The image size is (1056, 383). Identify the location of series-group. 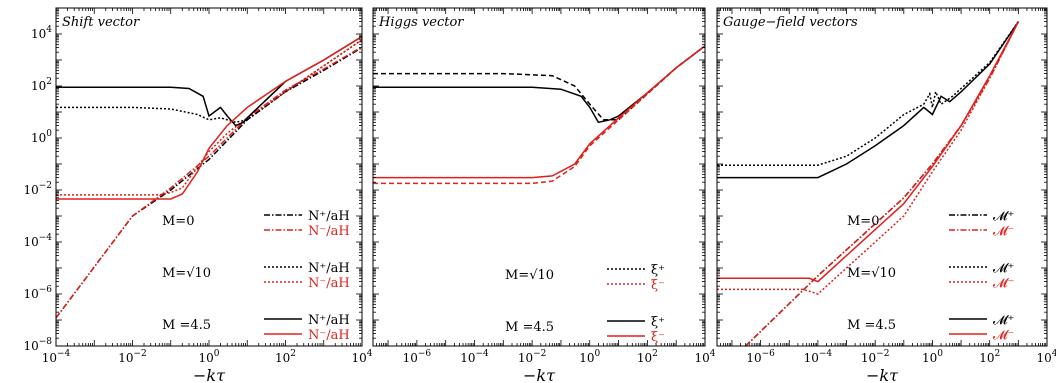
(539, 115).